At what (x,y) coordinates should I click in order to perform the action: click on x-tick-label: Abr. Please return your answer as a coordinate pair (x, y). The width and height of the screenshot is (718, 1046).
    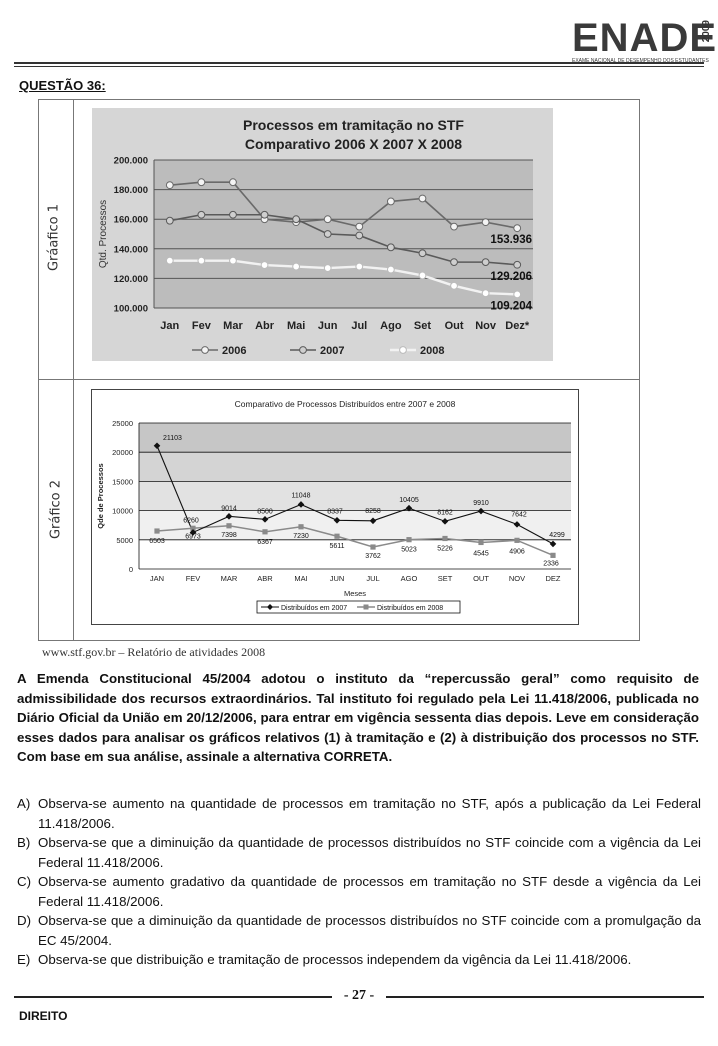
    Looking at the image, I should click on (265, 326).